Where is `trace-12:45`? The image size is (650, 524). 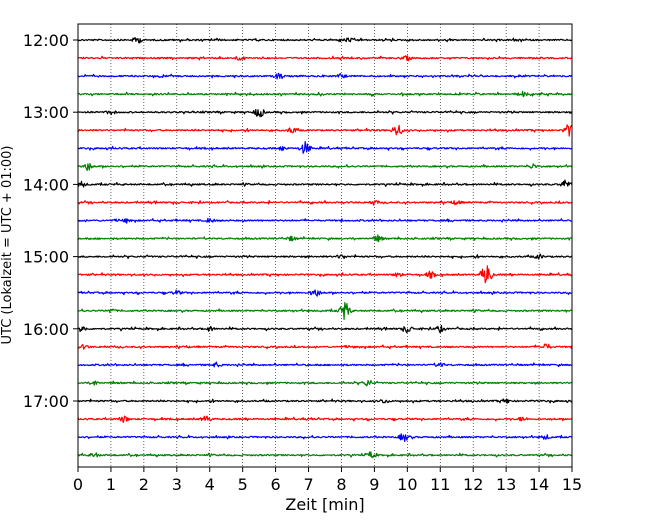 trace-12:45 is located at coordinates (325, 94).